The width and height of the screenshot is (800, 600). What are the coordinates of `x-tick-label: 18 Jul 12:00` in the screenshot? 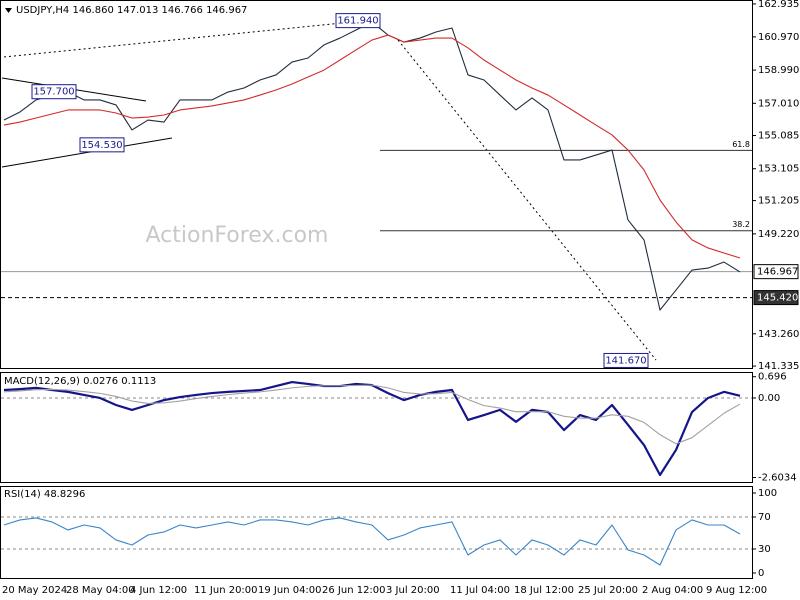 It's located at (544, 590).